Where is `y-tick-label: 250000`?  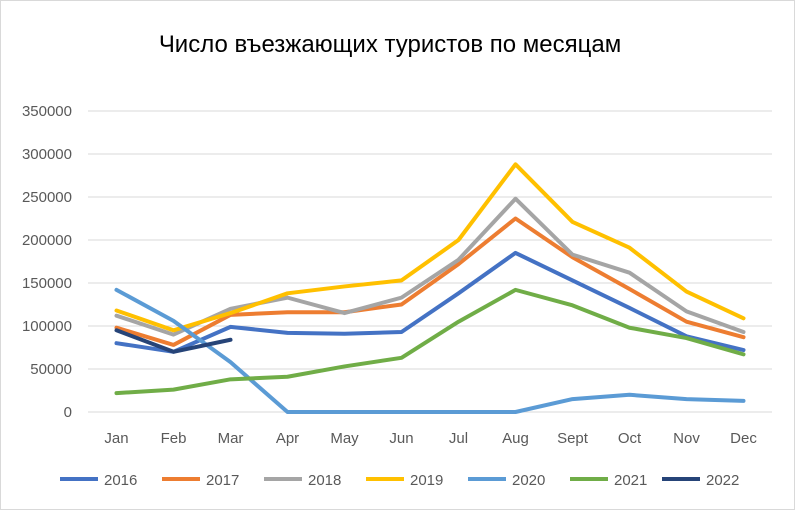
y-tick-label: 250000 is located at coordinates (47, 197).